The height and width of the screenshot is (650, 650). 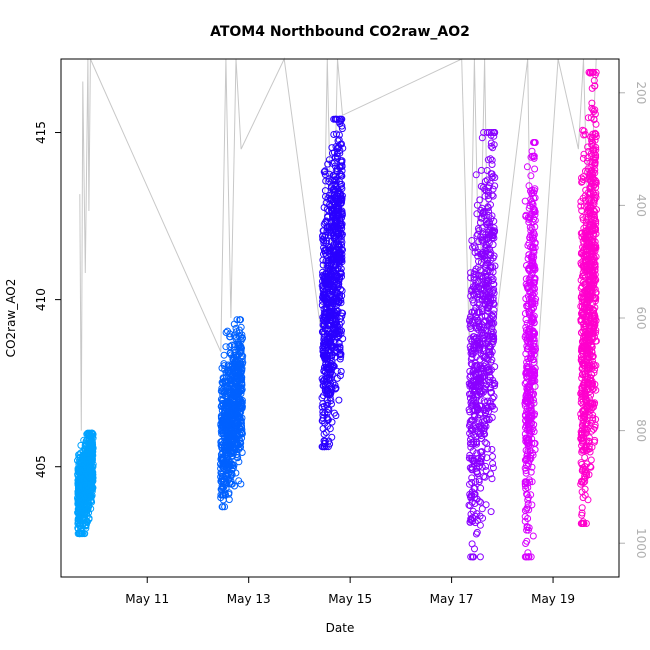 What do you see at coordinates (641, 318) in the screenshot?
I see `y2-tick-label: 600` at bounding box center [641, 318].